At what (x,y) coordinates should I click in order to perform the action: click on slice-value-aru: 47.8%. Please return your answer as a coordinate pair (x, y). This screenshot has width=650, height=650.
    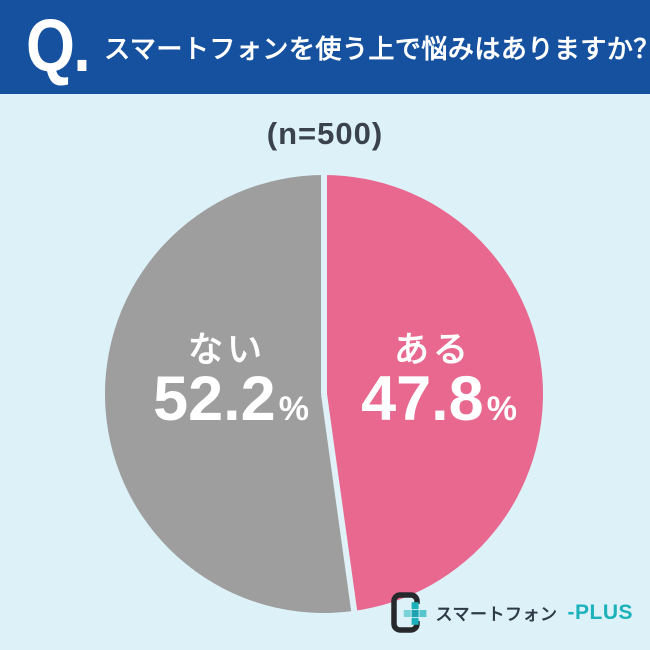
    Looking at the image, I should click on (439, 399).